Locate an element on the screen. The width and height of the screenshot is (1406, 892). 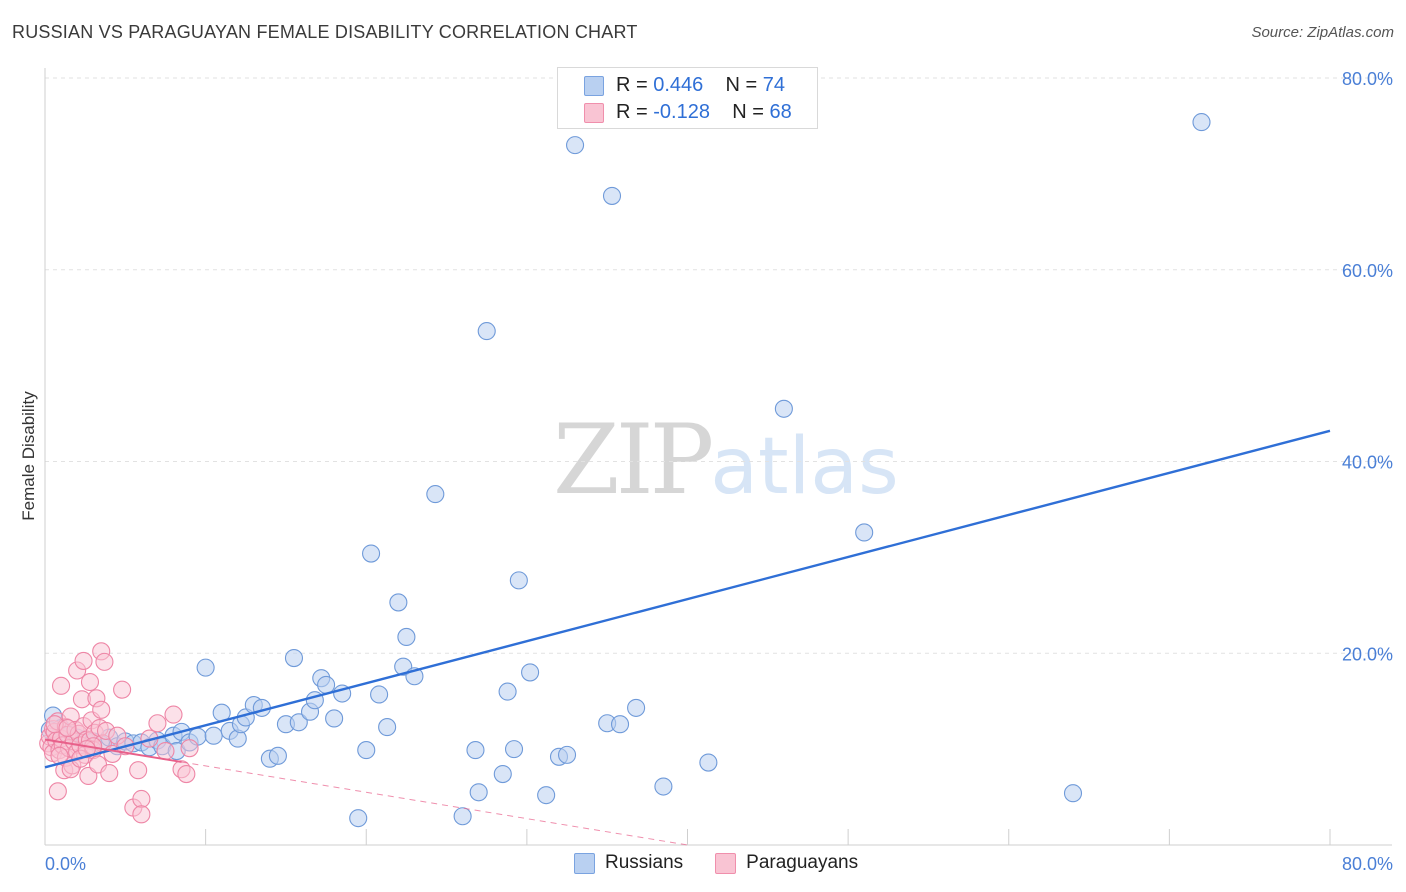
x-tick-label: 0.0% is located at coordinates (65, 864).